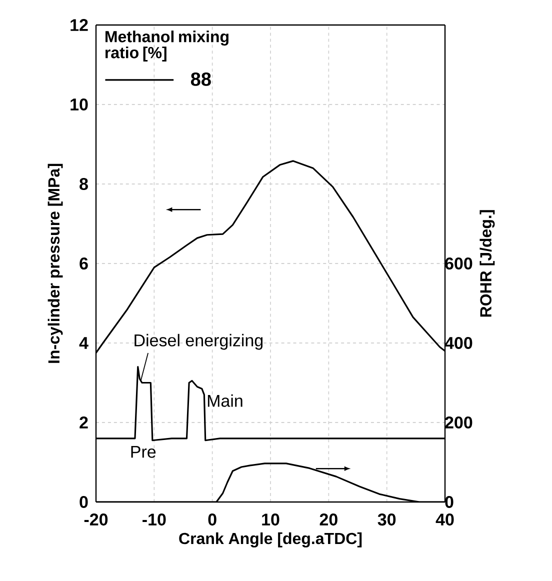 Image resolution: width=552 pixels, height=581 pixels. I want to click on y-tick-label: 2, so click(84, 422).